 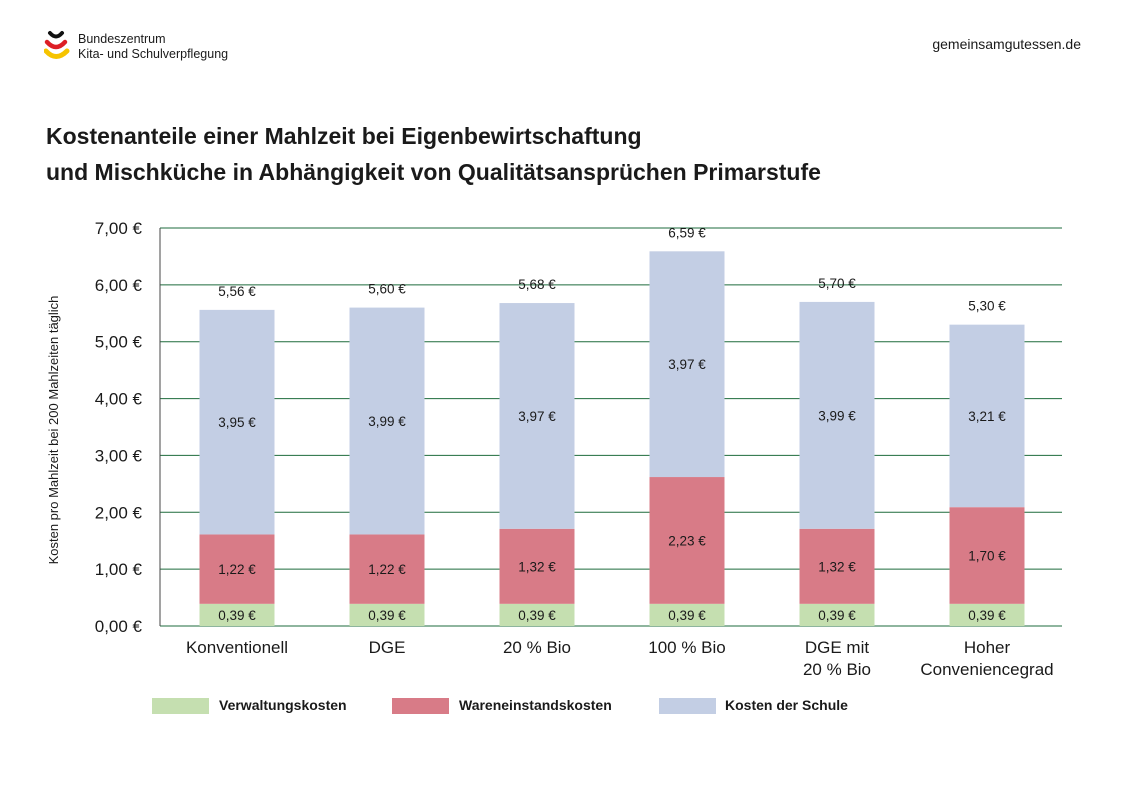 I want to click on org-name-line1: Bundeszentrum, so click(x=122, y=39).